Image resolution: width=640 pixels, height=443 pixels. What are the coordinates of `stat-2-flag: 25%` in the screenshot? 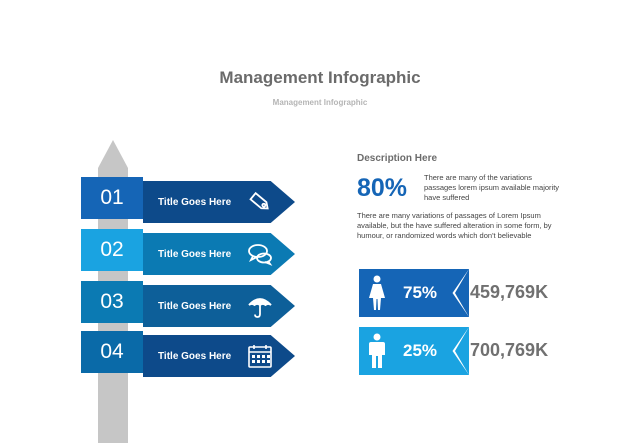 It's located at (414, 351).